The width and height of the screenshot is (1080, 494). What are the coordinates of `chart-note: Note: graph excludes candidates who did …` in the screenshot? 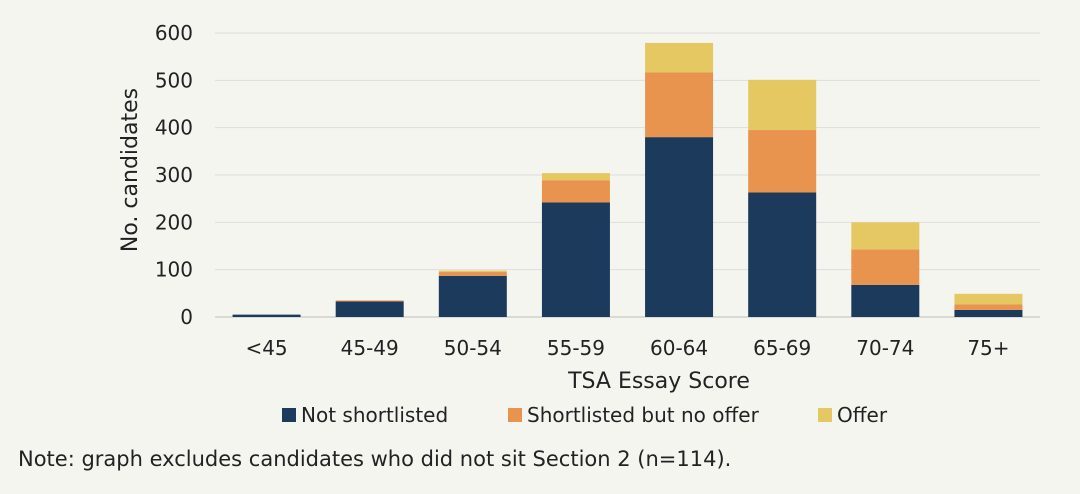 It's located at (375, 459).